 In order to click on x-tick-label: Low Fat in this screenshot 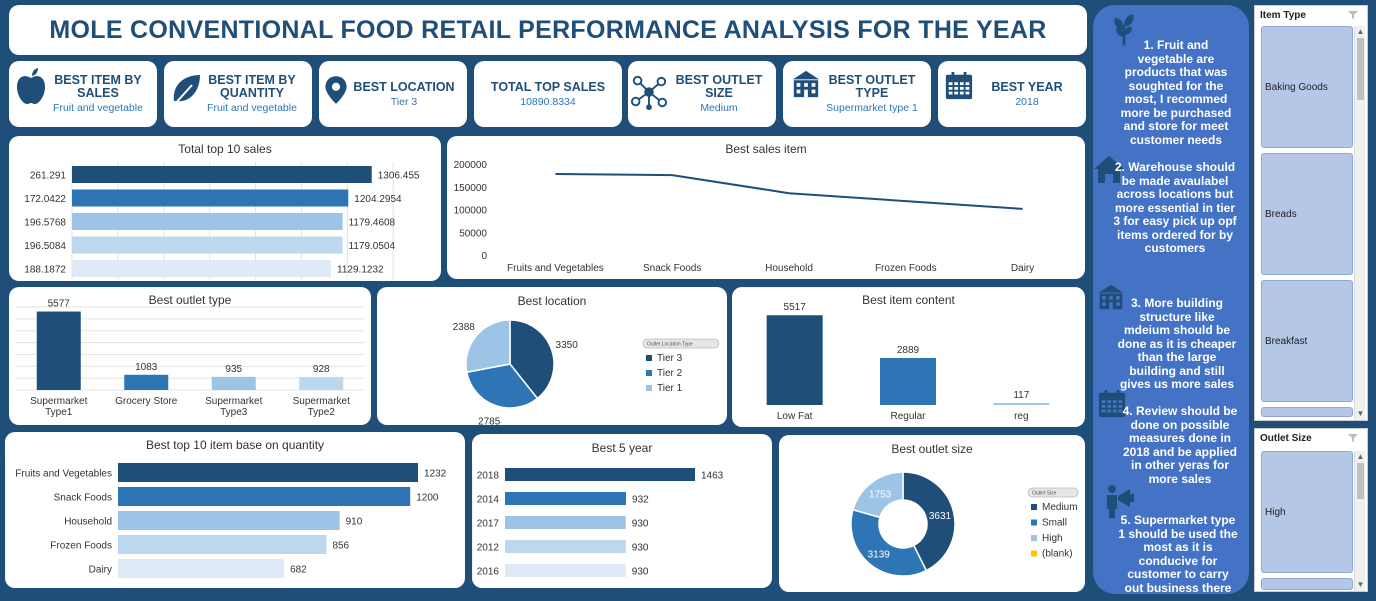, I will do `click(795, 416)`.